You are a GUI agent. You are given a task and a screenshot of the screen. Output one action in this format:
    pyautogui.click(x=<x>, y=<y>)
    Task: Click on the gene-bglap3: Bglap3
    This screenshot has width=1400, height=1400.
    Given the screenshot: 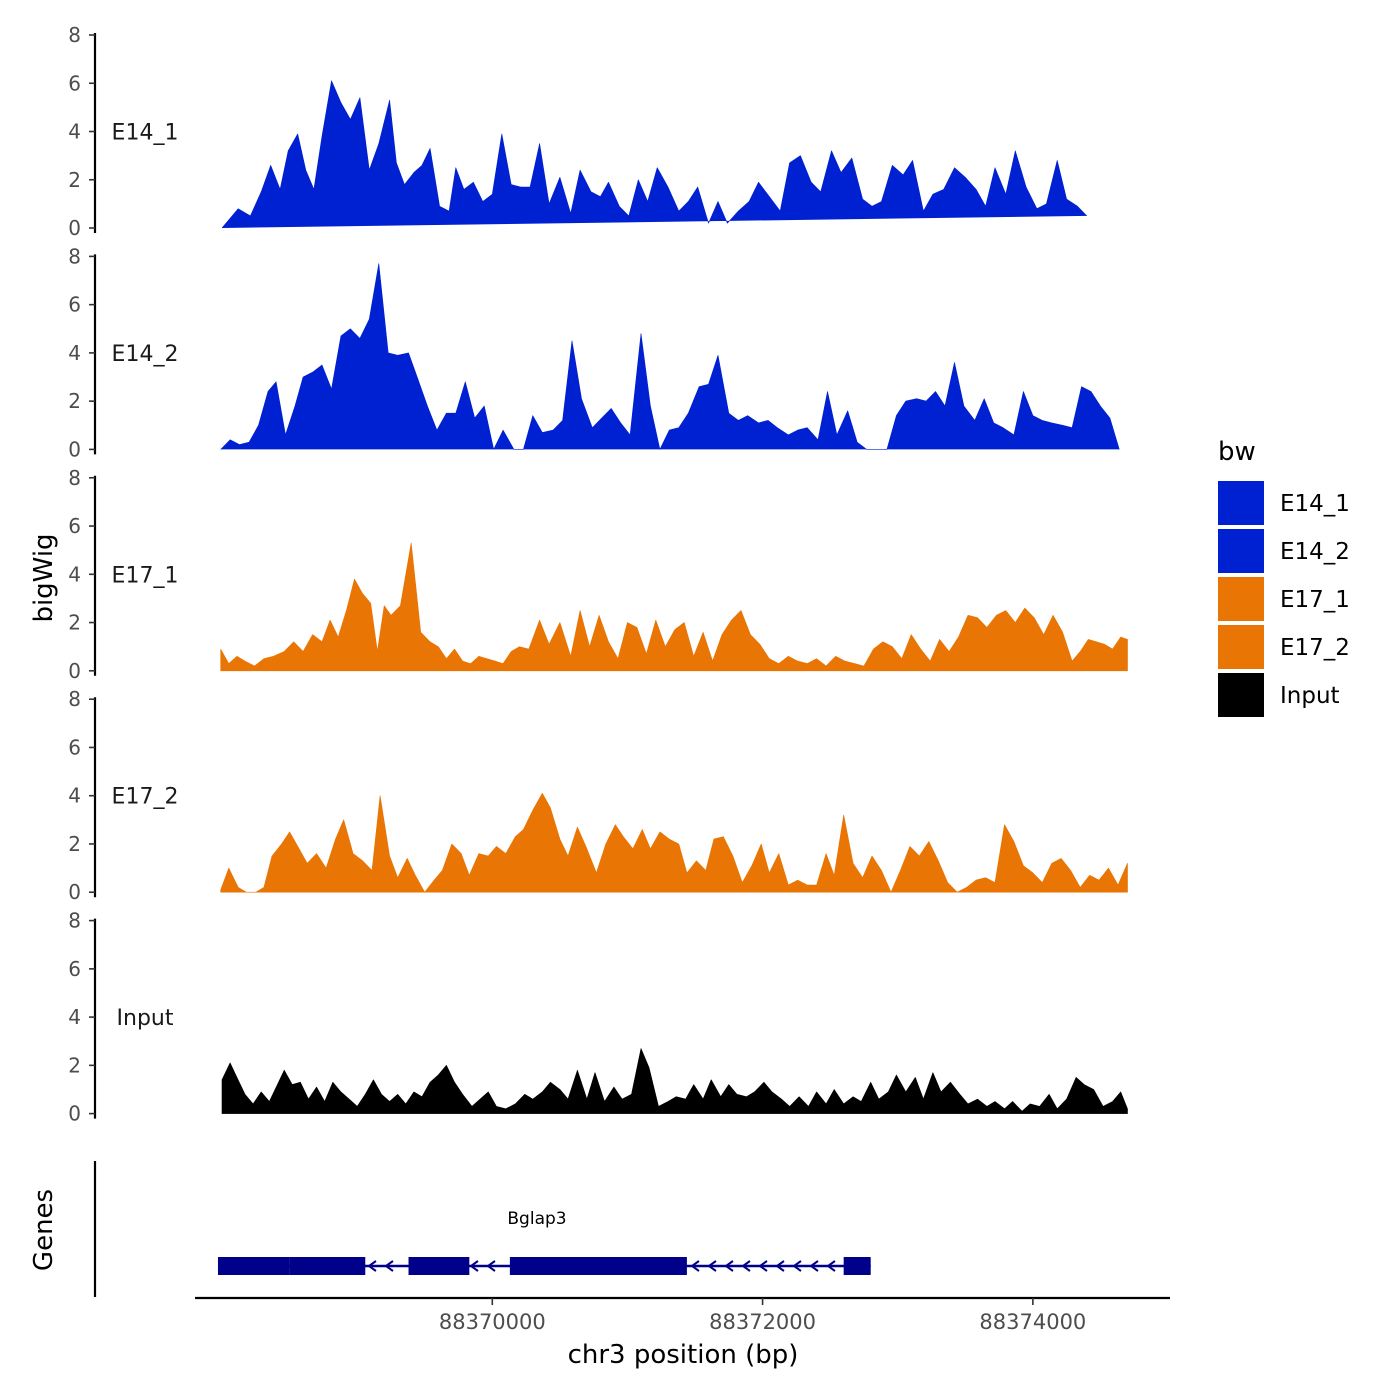 What is the action you would take?
    pyautogui.click(x=544, y=1242)
    